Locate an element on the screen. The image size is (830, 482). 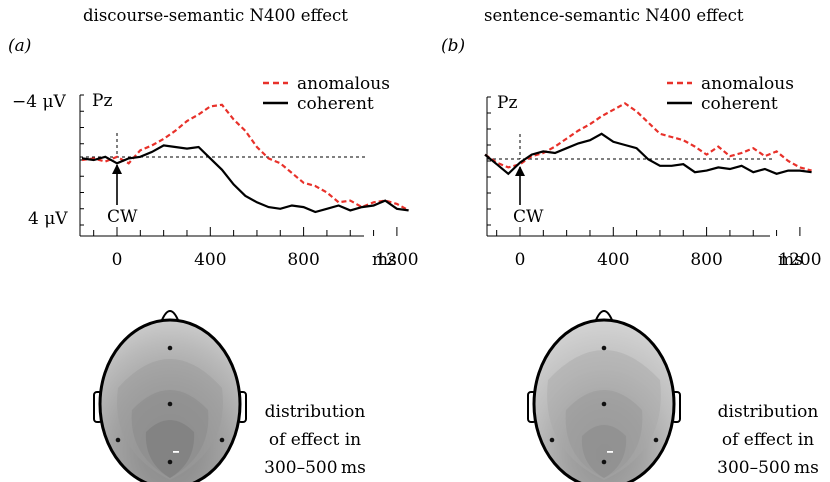
panel-b-legend-coherent: coherent is located at coordinates (739, 104).